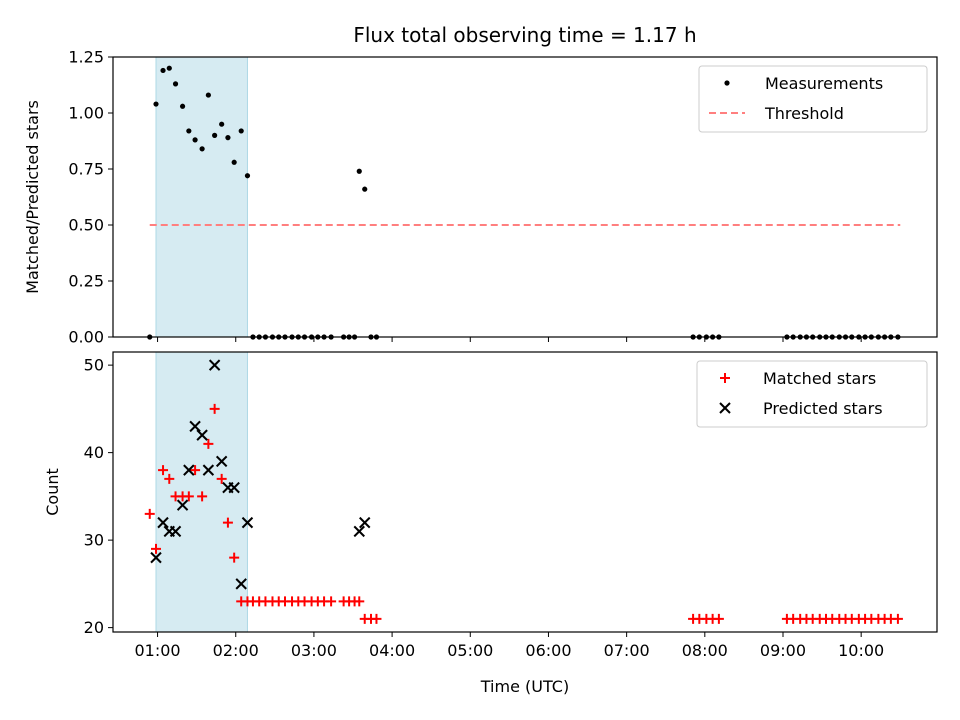 Image resolution: width=960 pixels, height=720 pixels. What do you see at coordinates (804, 113) in the screenshot?
I see `legend-label: Threshold` at bounding box center [804, 113].